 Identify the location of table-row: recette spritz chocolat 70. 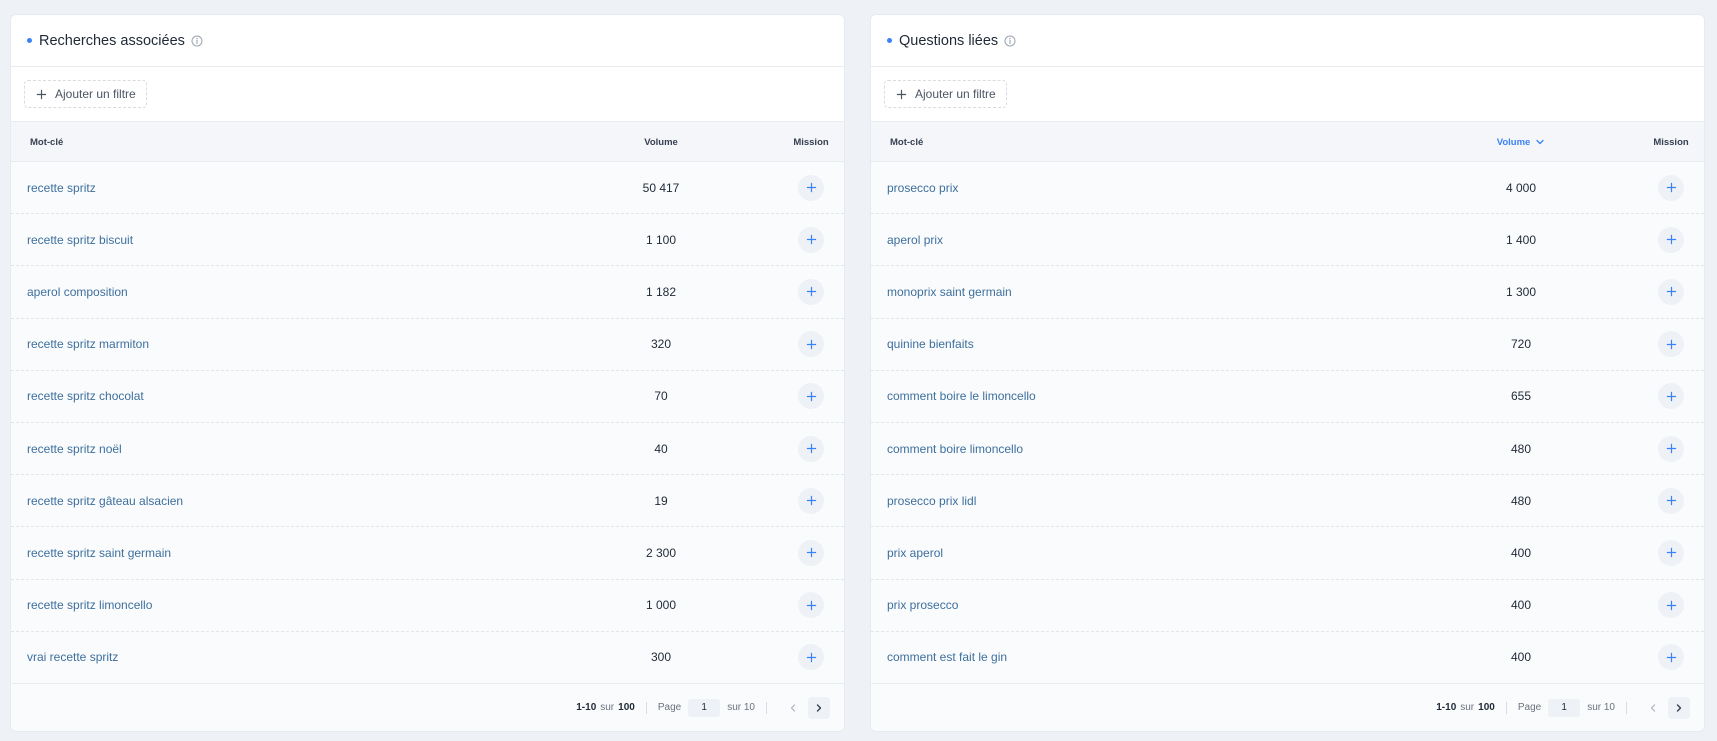
(427, 397).